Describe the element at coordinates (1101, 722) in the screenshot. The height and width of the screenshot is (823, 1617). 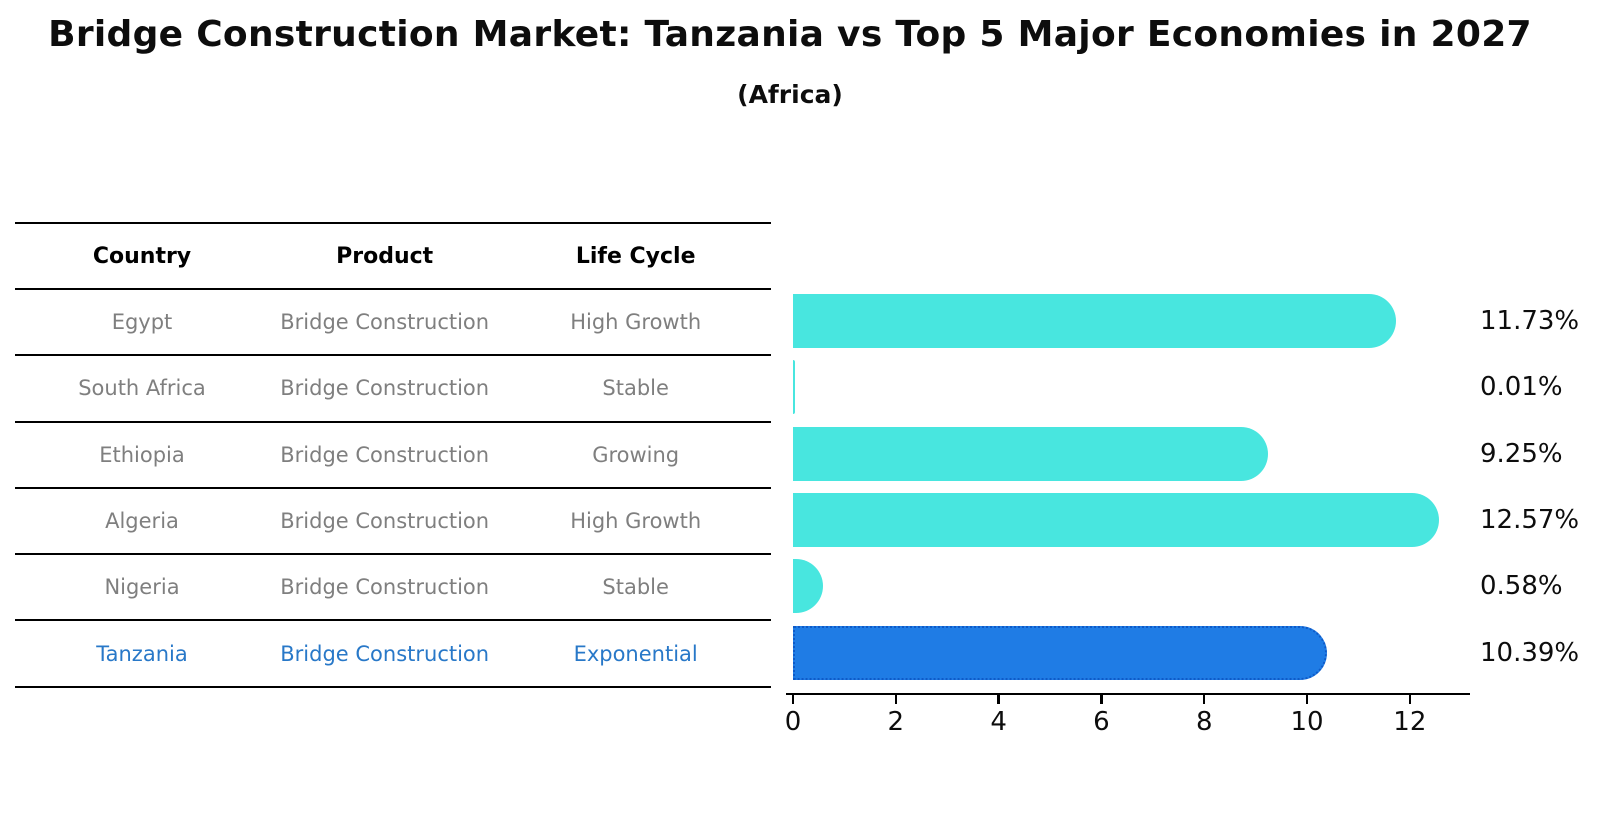
I see `x-axis-tick-label: 6` at that location.